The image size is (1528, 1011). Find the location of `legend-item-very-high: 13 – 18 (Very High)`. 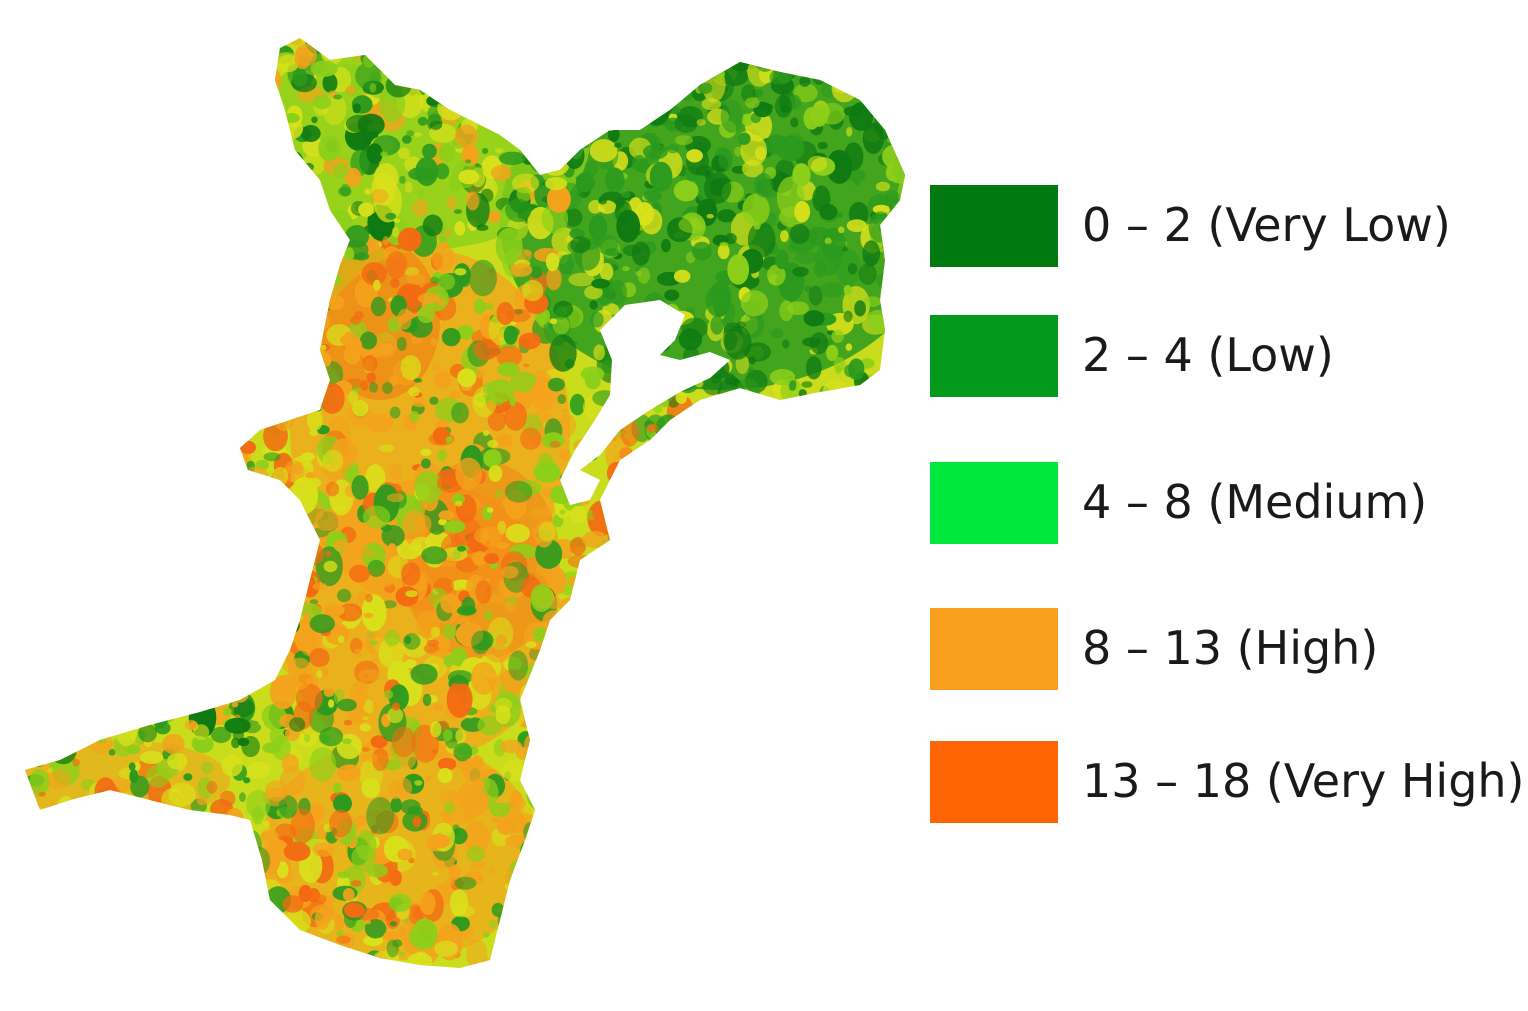

legend-item-very-high: 13 – 18 (Very High) is located at coordinates (1227, 783).